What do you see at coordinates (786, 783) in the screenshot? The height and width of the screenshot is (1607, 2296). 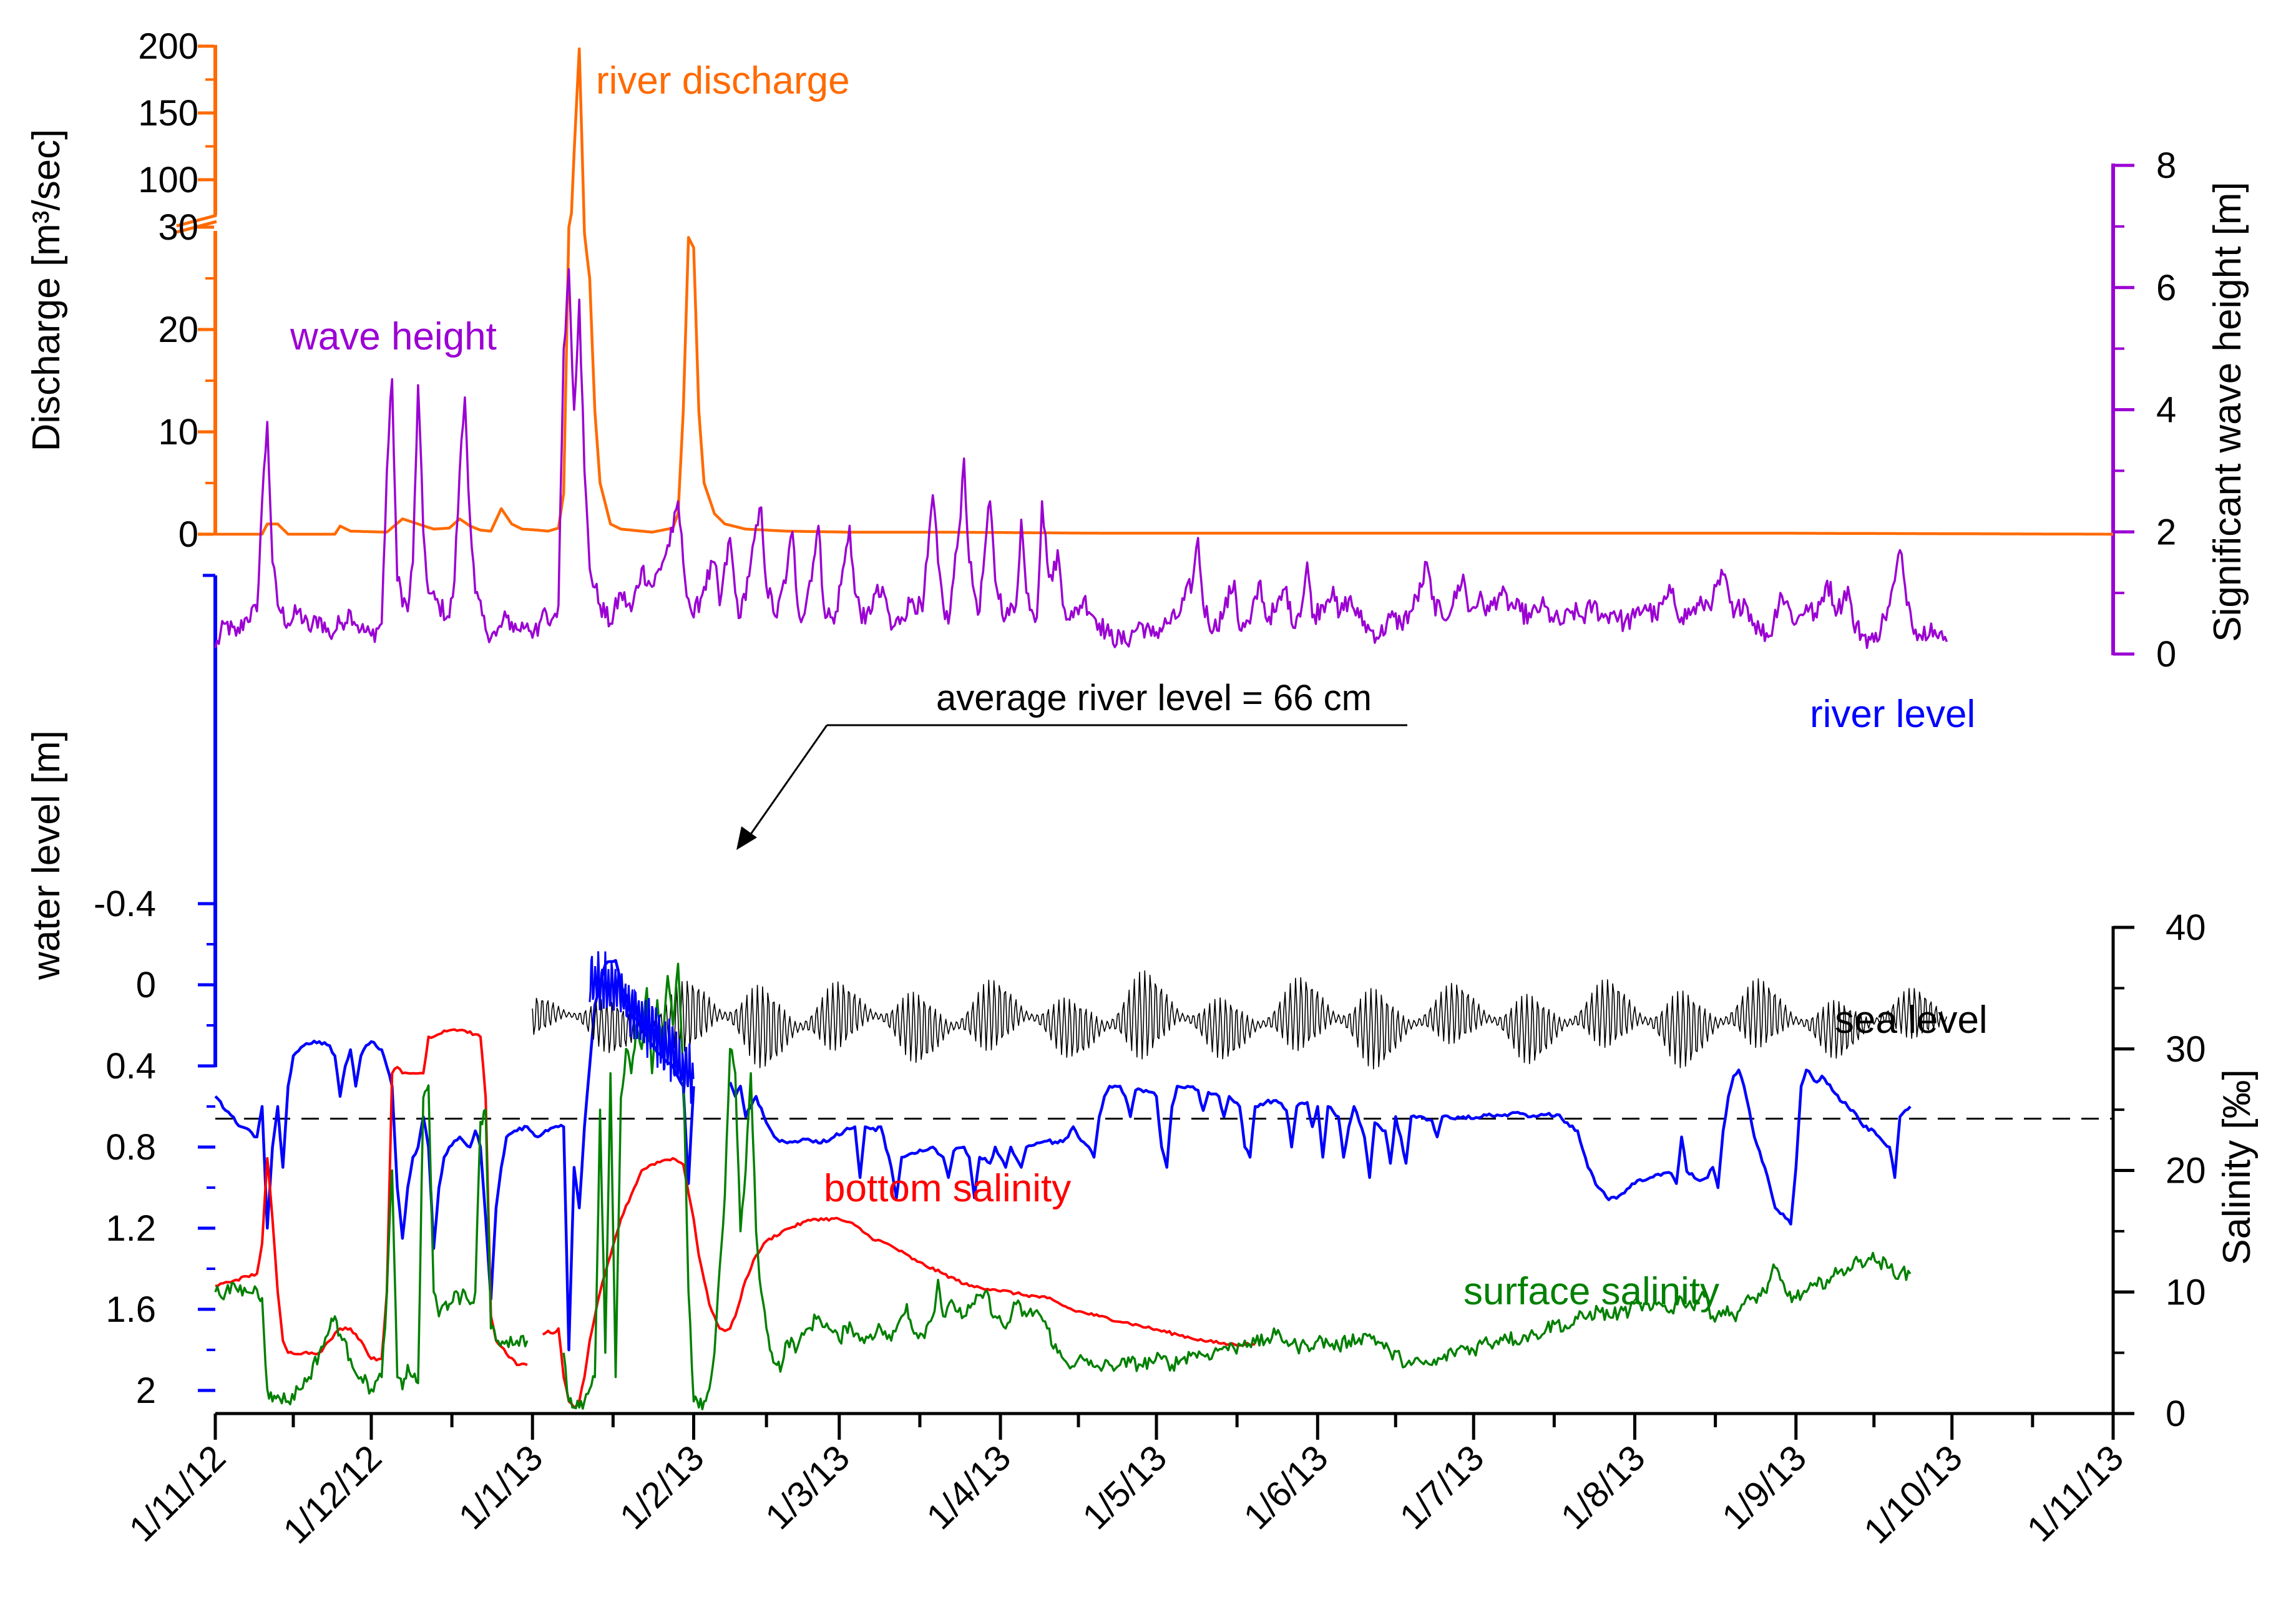 I see `average-callout-leader` at bounding box center [786, 783].